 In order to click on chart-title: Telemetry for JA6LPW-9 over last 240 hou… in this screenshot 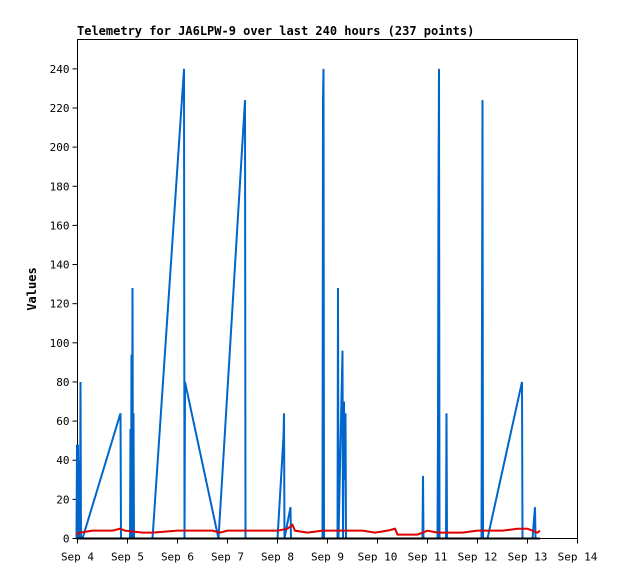, I will do `click(275, 31)`.